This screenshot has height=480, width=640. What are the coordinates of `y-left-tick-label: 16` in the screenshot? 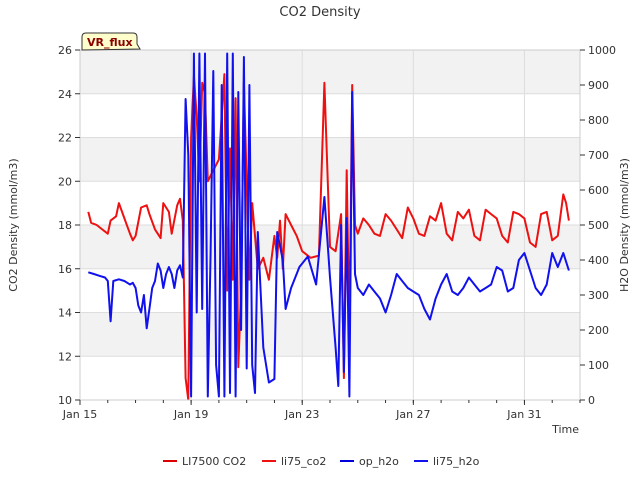 It's located at (65, 269).